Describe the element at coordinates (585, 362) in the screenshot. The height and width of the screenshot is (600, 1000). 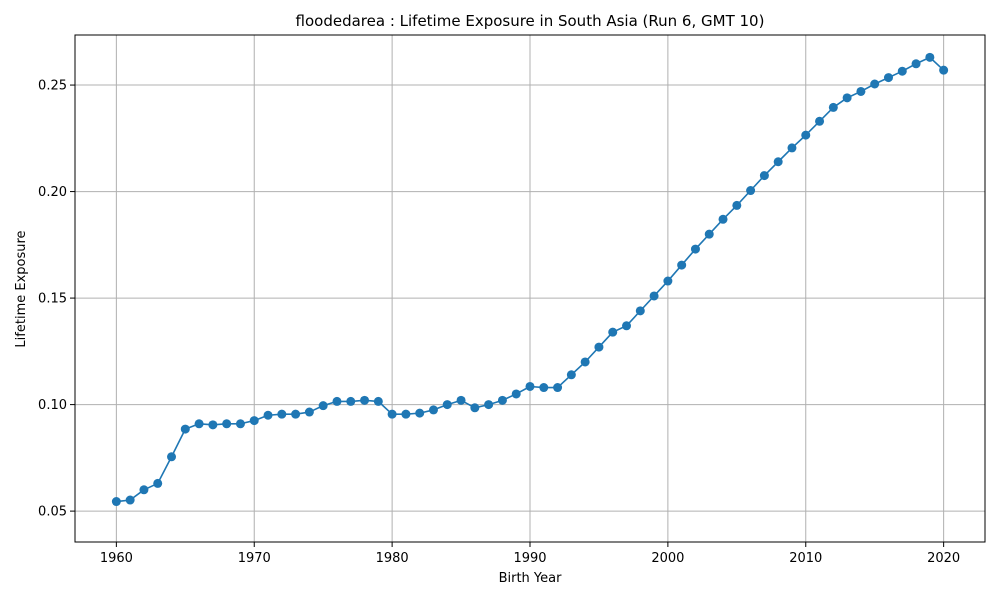
I see `data-point-1994` at that location.